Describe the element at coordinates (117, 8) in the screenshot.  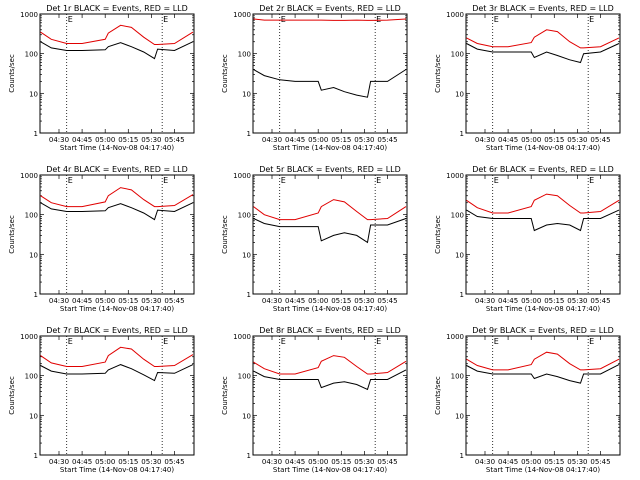
I see `chart-title: Det 1r BLACK = Events, RED = LLD` at that location.